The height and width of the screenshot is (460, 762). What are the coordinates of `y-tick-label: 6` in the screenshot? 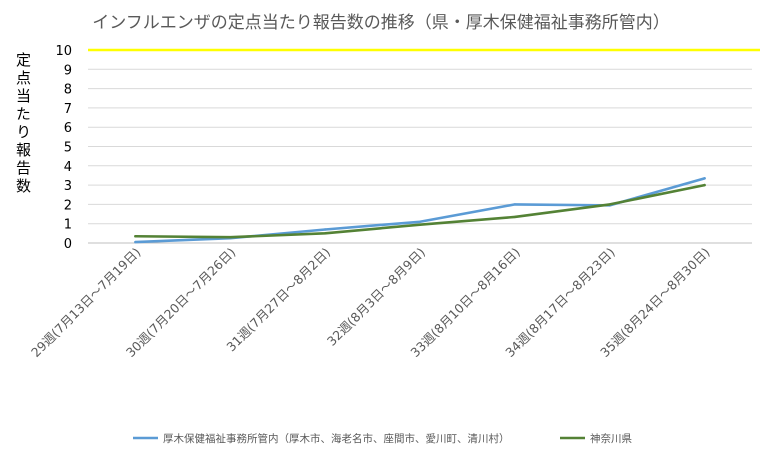 It's located at (68, 128).